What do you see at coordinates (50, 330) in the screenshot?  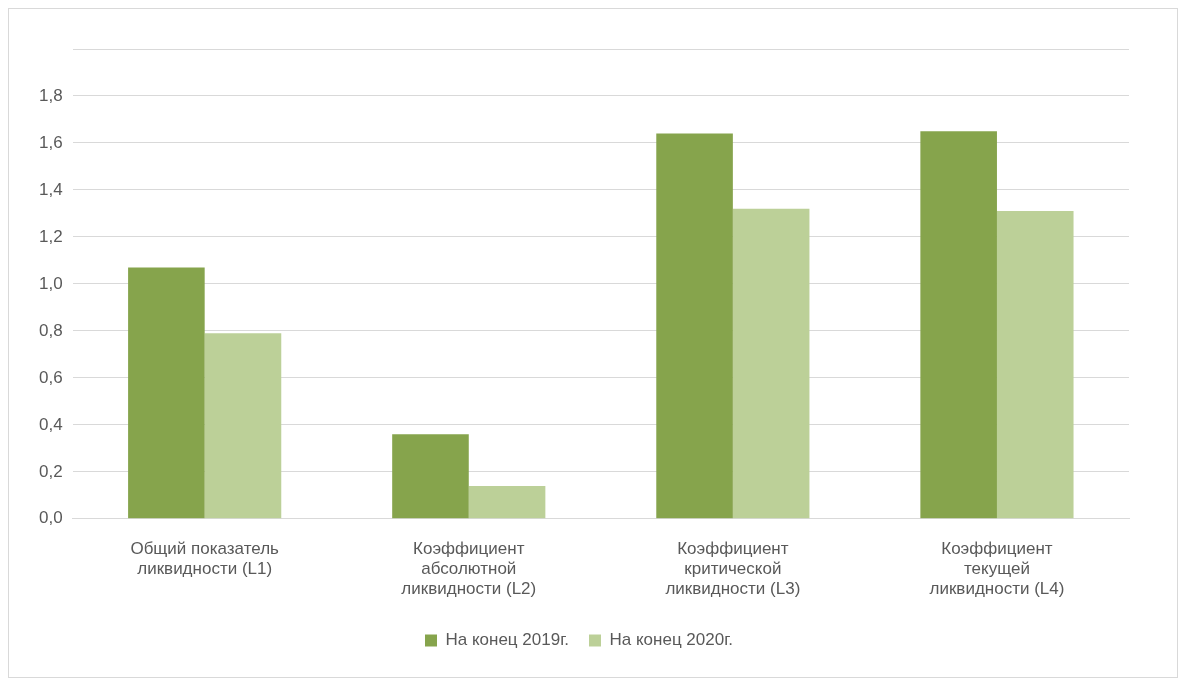 I see `y-tick-label: 0,8` at bounding box center [50, 330].